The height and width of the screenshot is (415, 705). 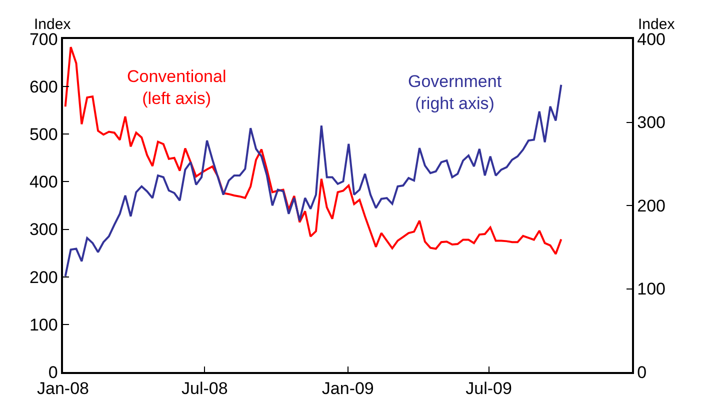 I want to click on x-tick-label: Jan-09, so click(x=348, y=388).